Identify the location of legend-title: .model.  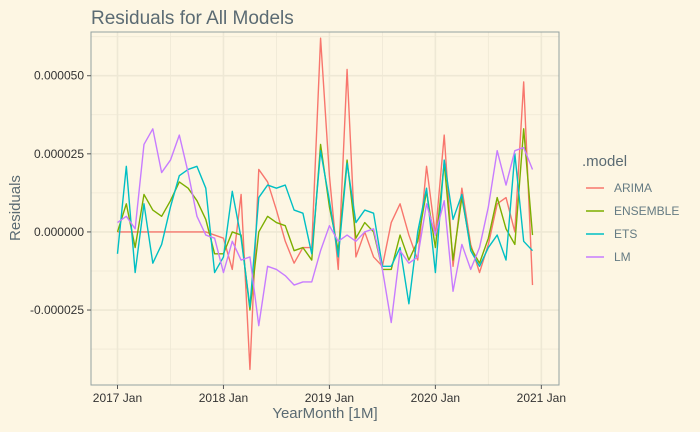
(604, 161).